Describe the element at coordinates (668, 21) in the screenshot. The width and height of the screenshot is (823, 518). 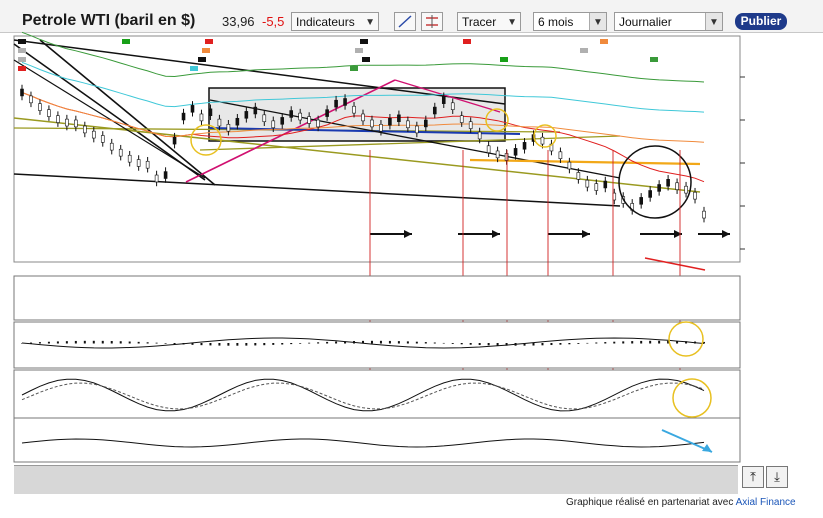
I see `interval-select: Journalier ▼` at that location.